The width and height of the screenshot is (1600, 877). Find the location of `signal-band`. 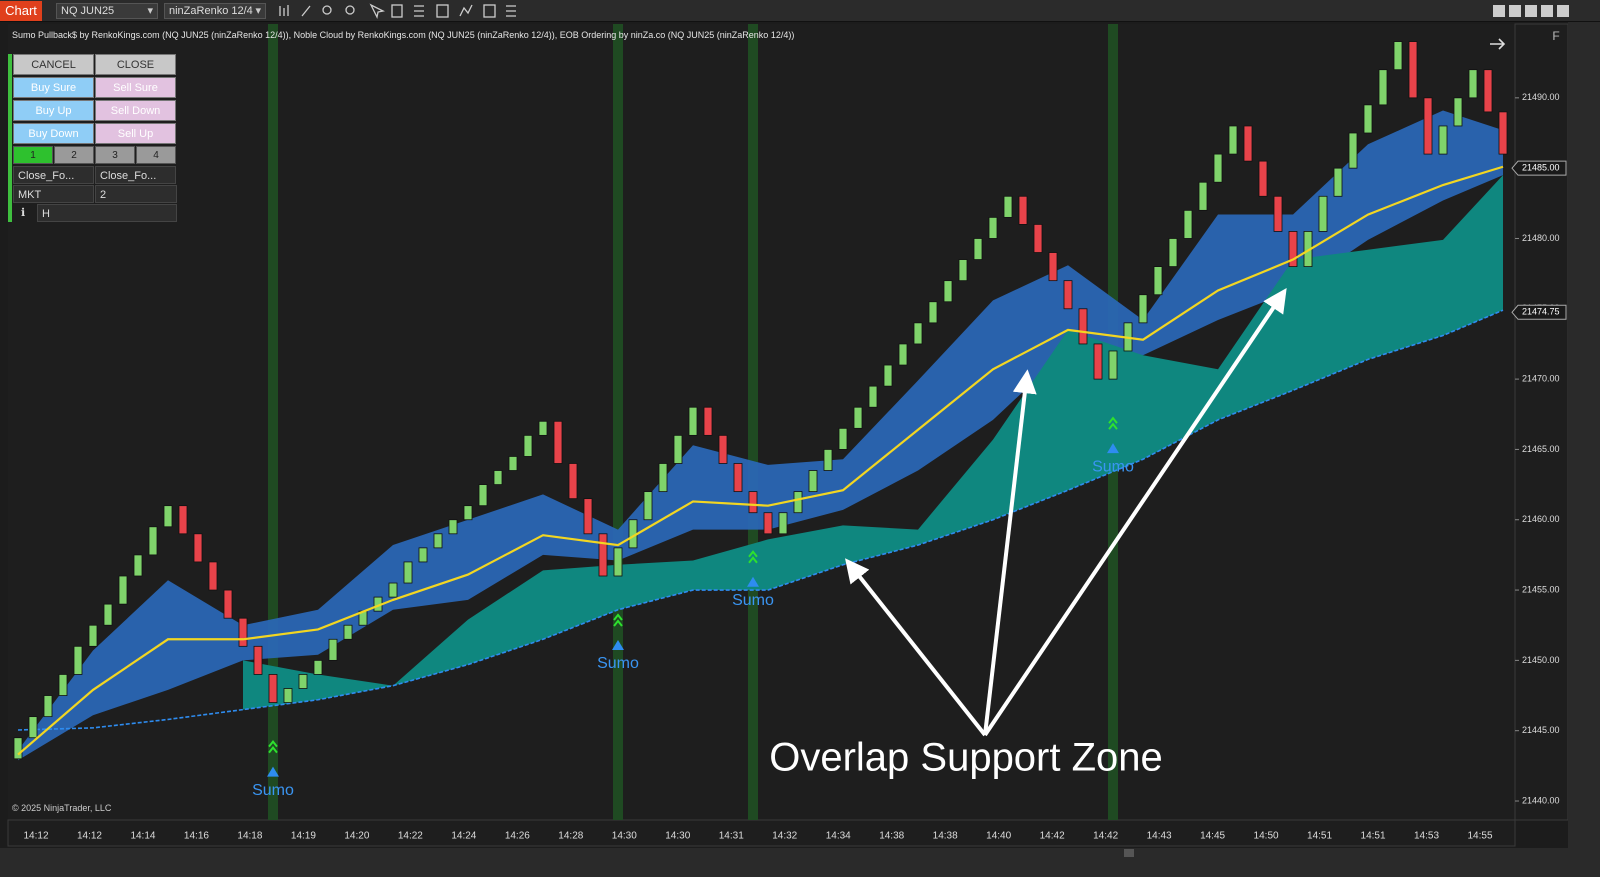

signal-band is located at coordinates (618, 422).